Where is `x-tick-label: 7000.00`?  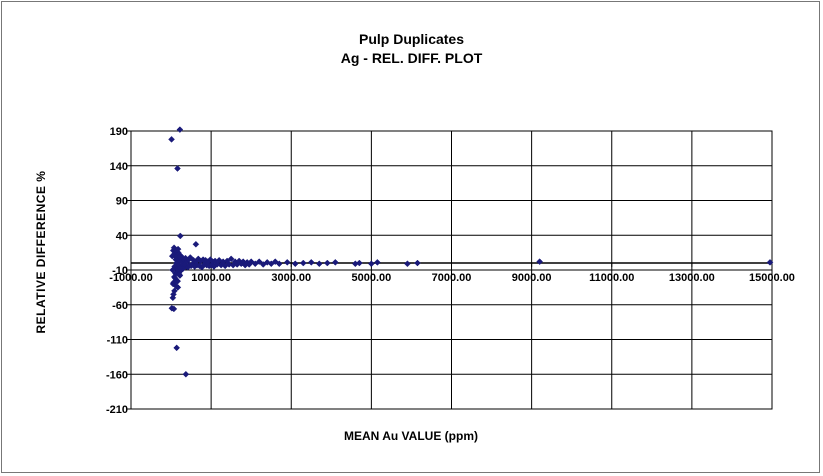 x-tick-label: 7000.00 is located at coordinates (452, 278).